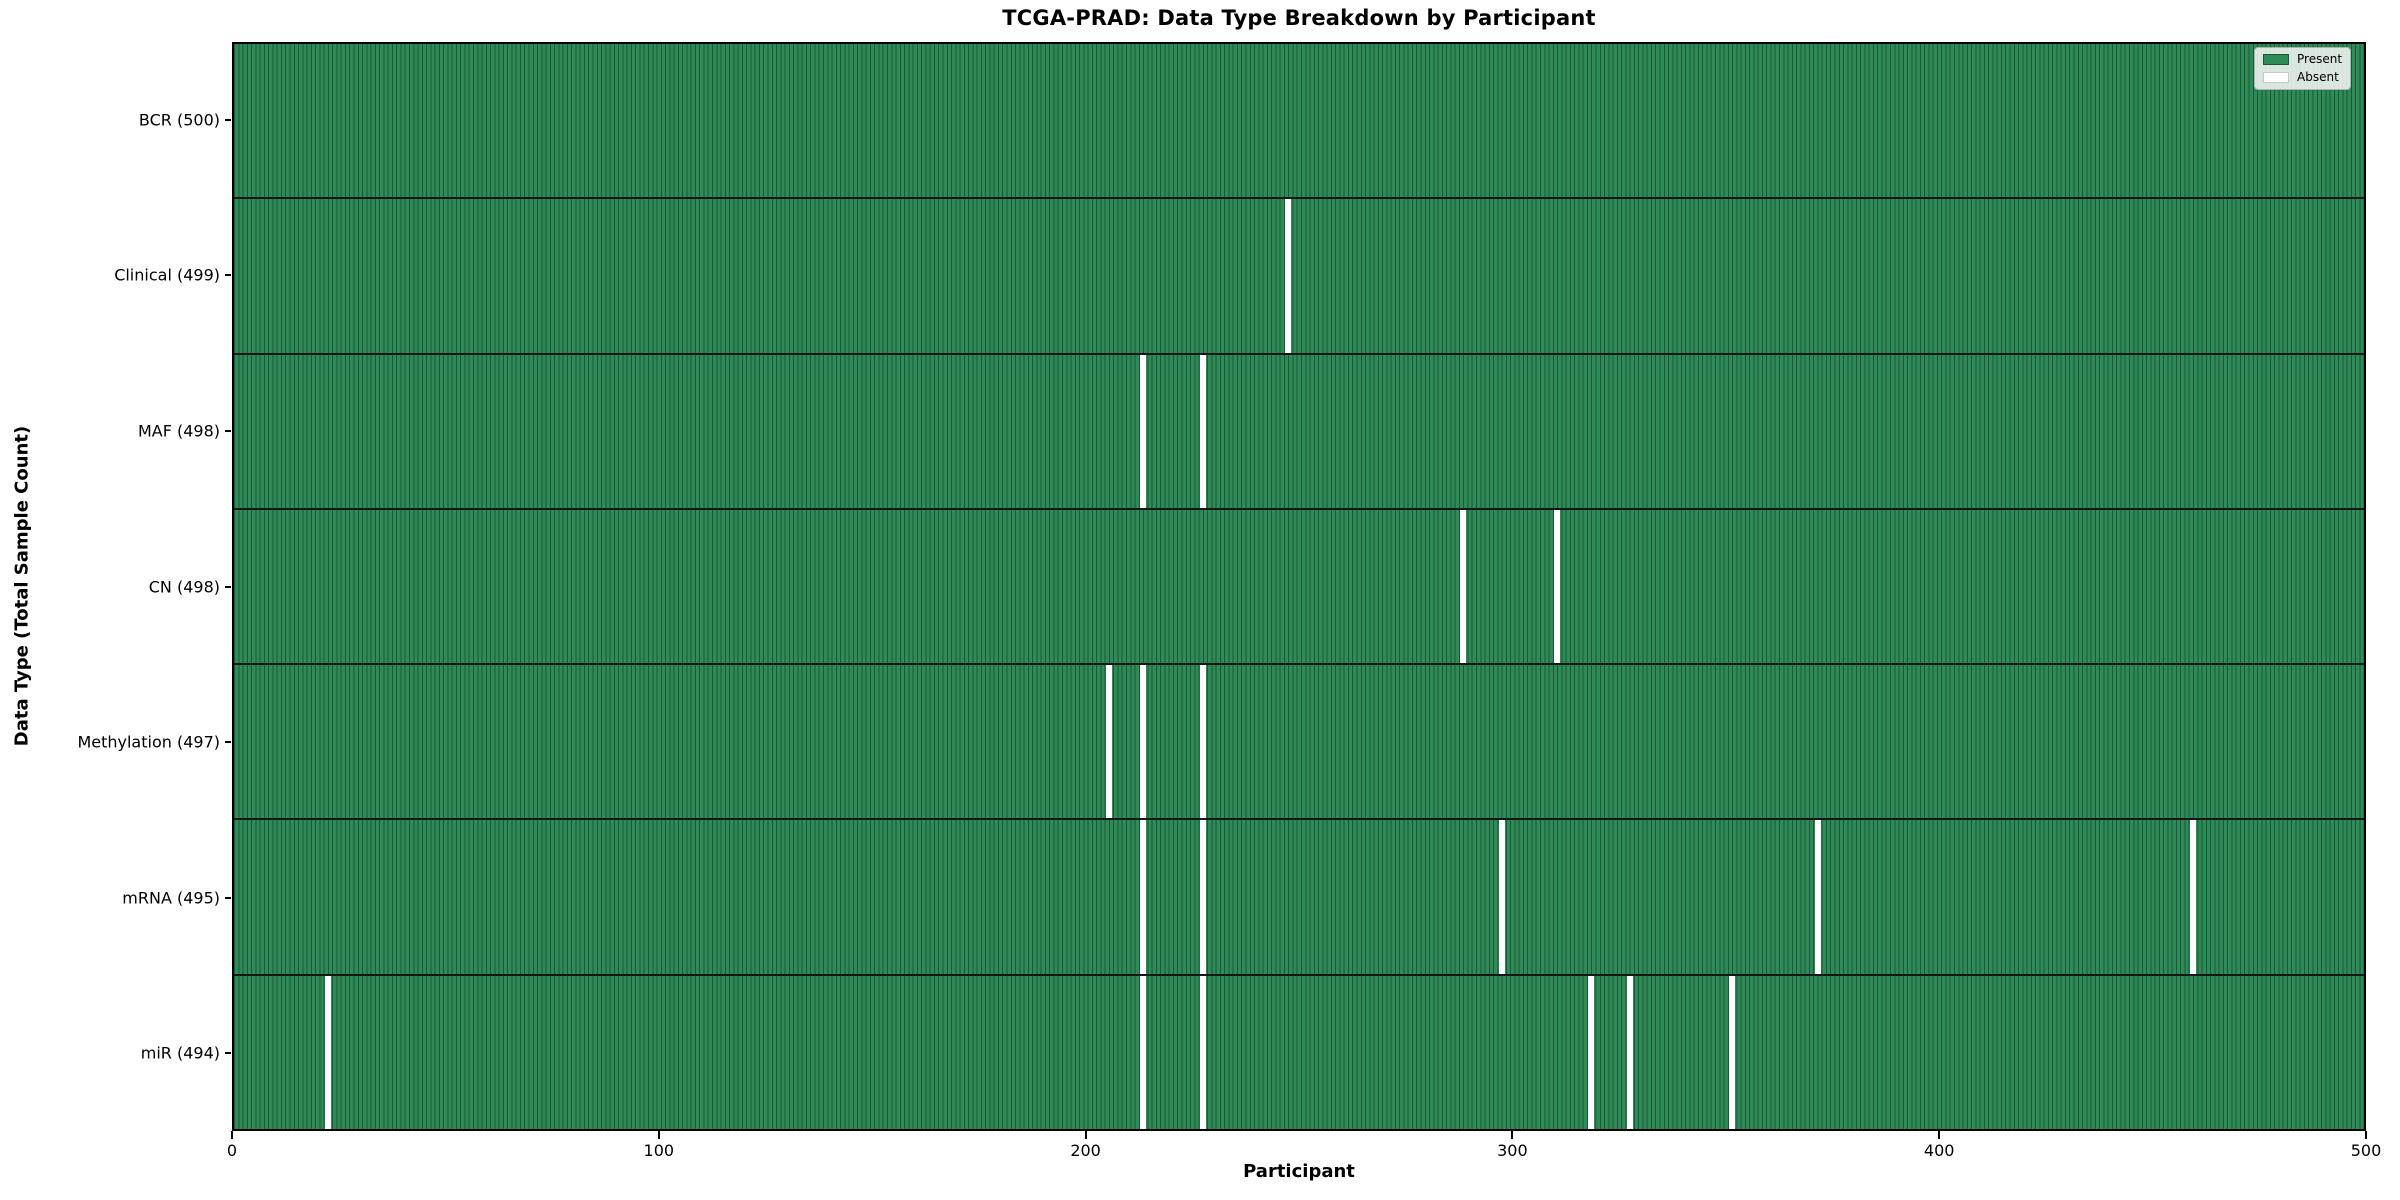 The image size is (2400, 1200). Describe the element at coordinates (2318, 77) in the screenshot. I see `legend-label-absent: Absent` at that location.